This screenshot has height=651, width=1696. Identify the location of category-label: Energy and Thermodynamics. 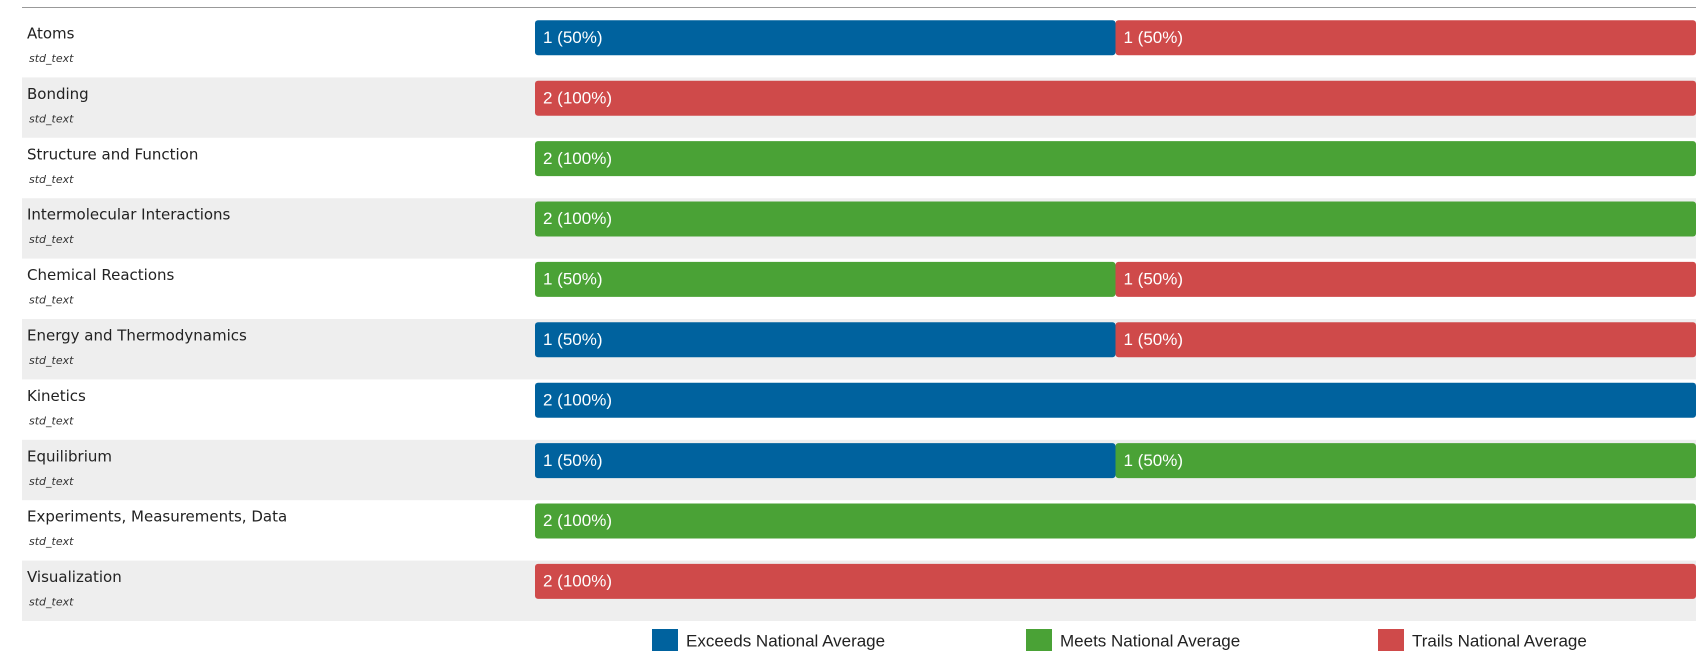
(137, 336).